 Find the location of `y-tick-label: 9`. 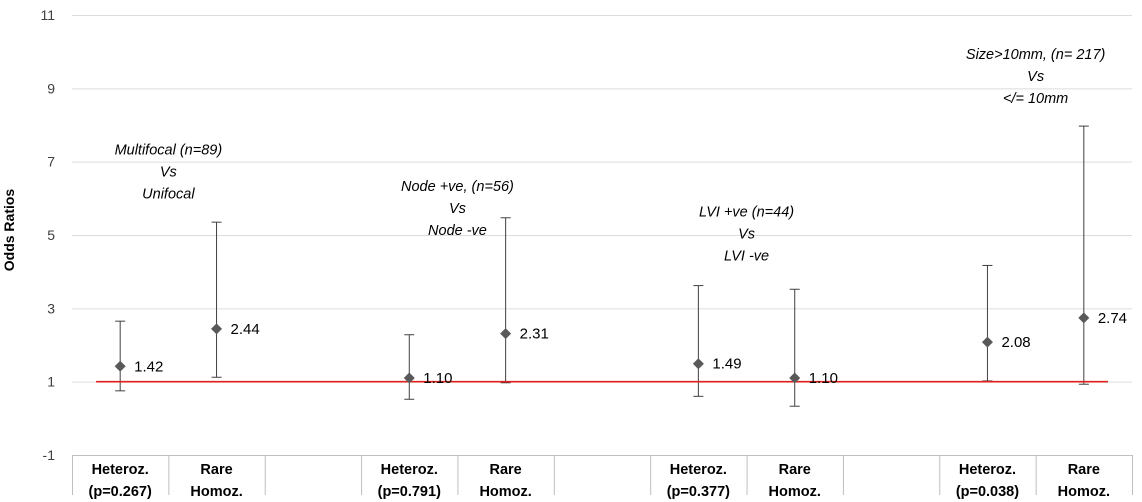

y-tick-label: 9 is located at coordinates (51, 88).